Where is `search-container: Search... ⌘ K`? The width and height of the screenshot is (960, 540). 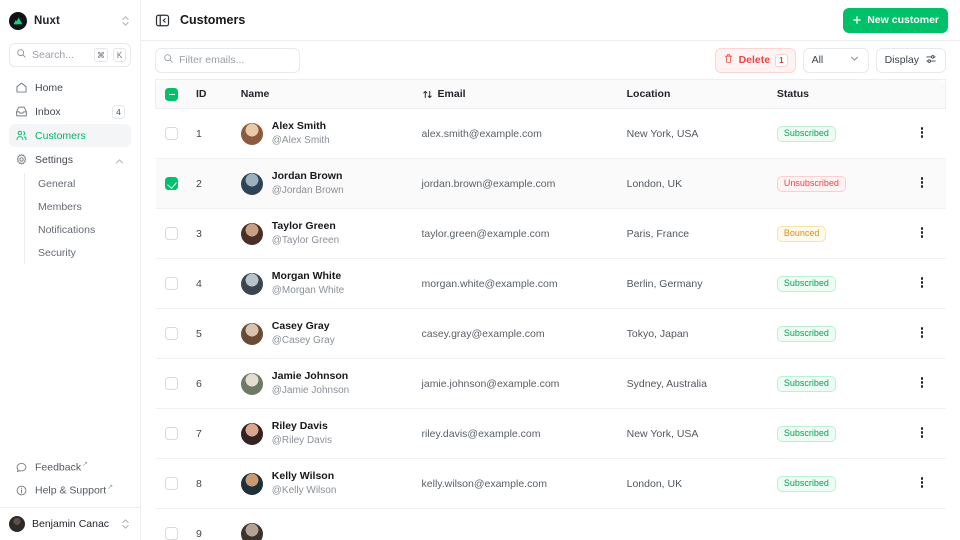
search-container: Search... ⌘ K is located at coordinates (70, 54).